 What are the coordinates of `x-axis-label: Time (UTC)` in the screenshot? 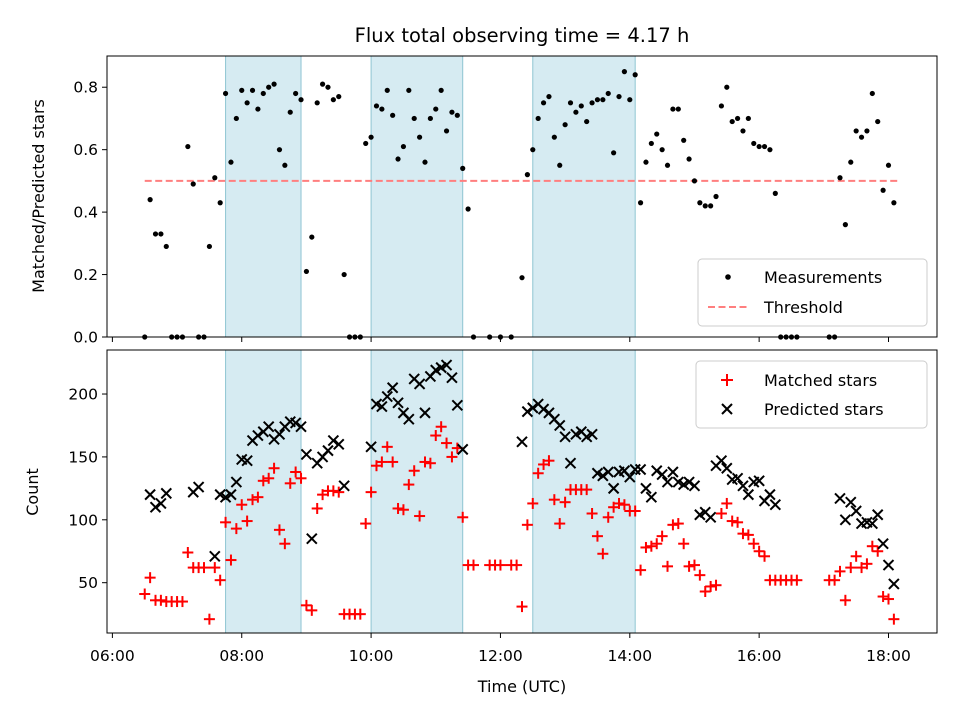 It's located at (521, 686).